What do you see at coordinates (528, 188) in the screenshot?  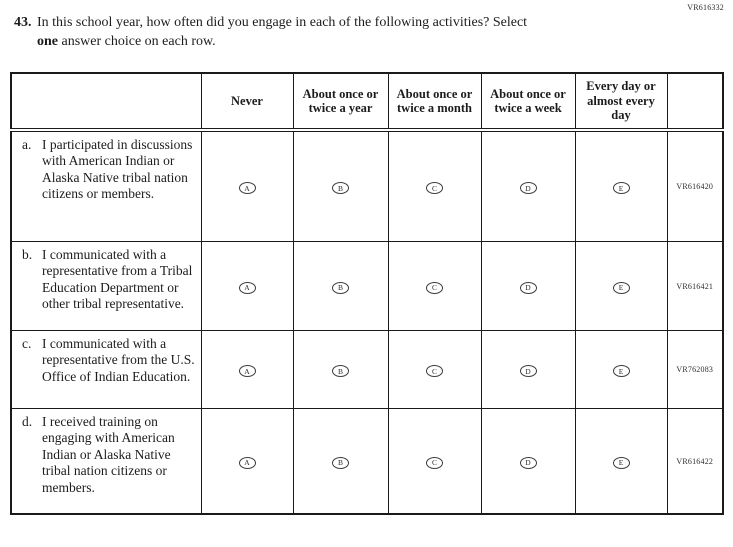 I see `option-bubble-a-week: D` at bounding box center [528, 188].